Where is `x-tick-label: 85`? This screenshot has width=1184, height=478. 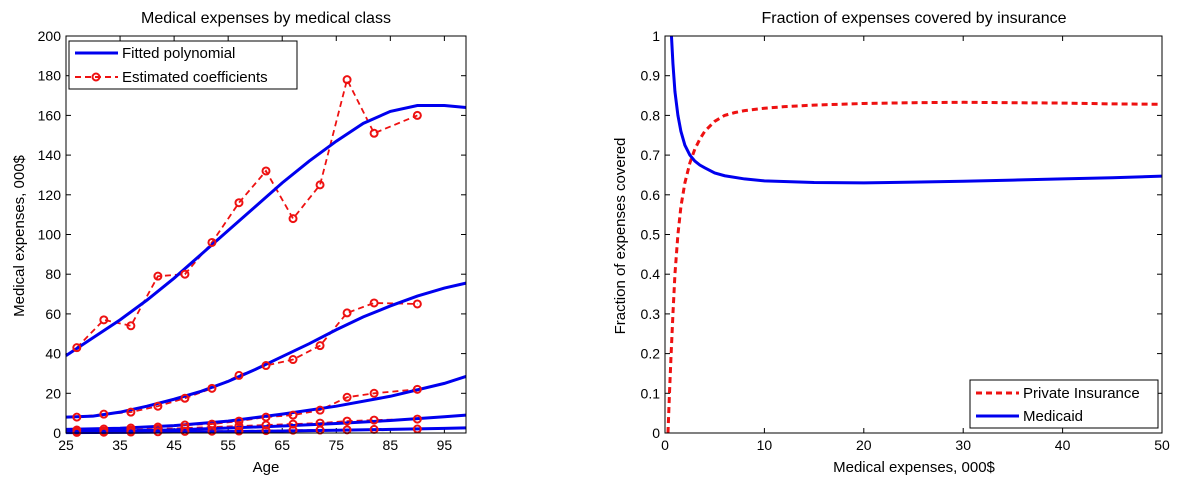 x-tick-label: 85 is located at coordinates (391, 445).